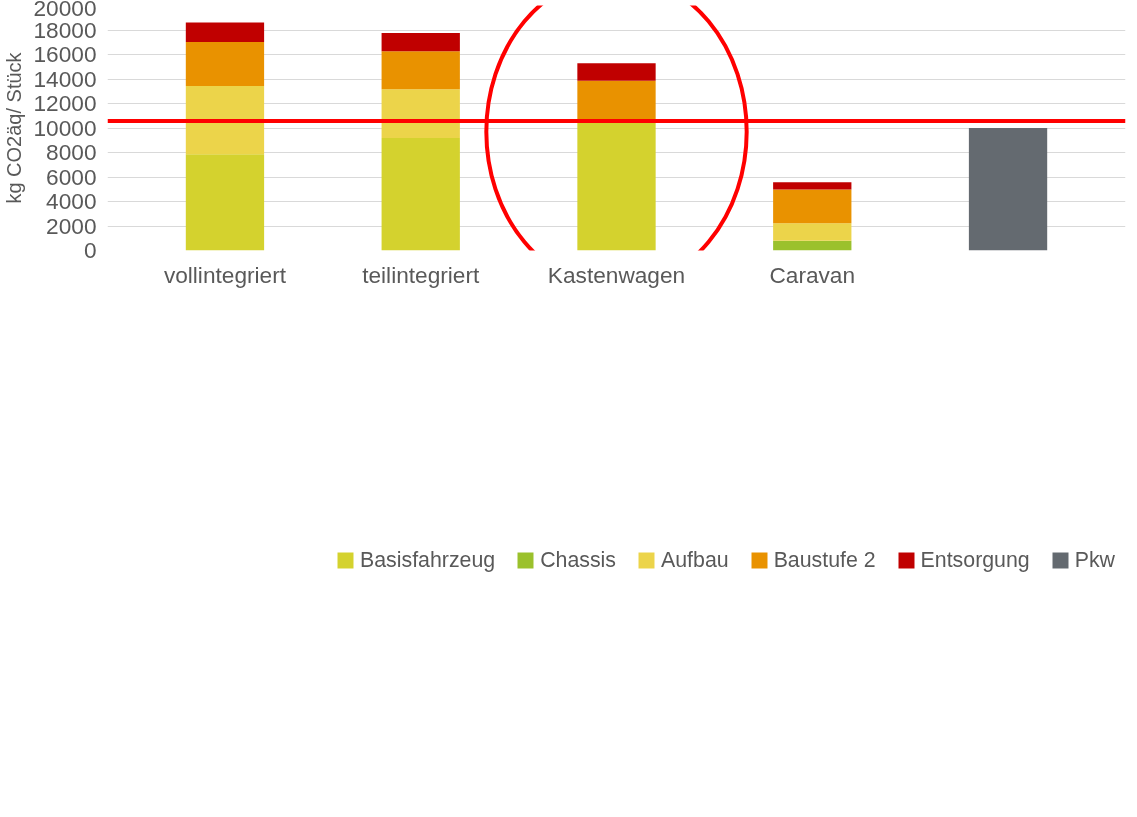 This screenshot has height=817, width=1137. I want to click on y-tick-label: 0, so click(90, 250).